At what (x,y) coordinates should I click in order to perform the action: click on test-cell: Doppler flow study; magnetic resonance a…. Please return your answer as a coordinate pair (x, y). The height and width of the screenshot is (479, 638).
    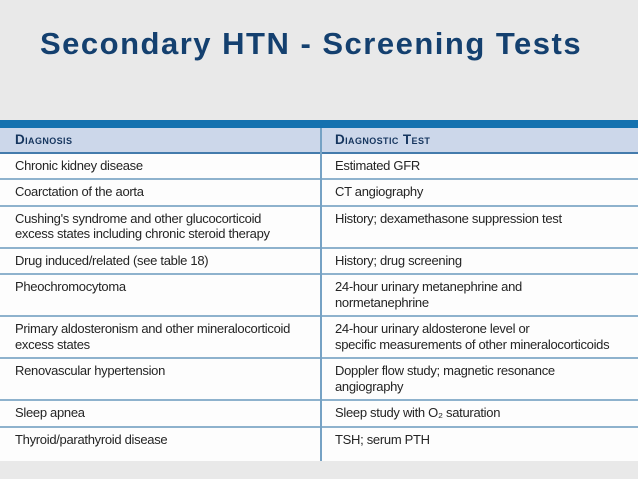
    Looking at the image, I should click on (445, 378).